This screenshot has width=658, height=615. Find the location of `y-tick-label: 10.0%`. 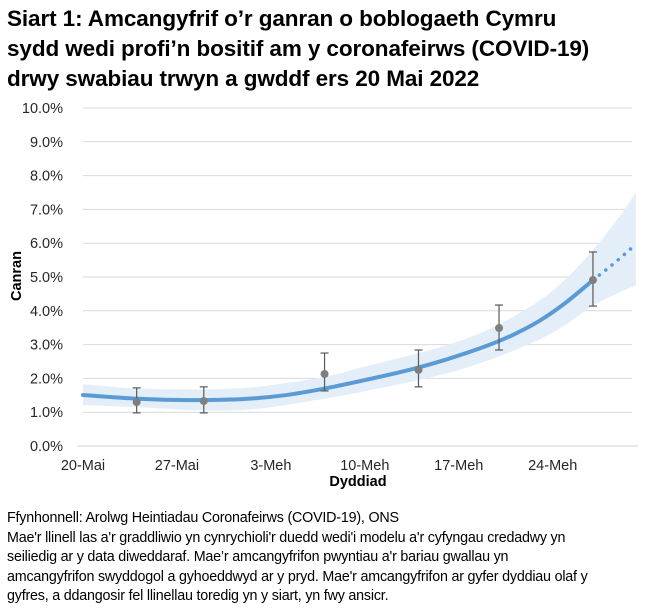

y-tick-label: 10.0% is located at coordinates (42, 109).